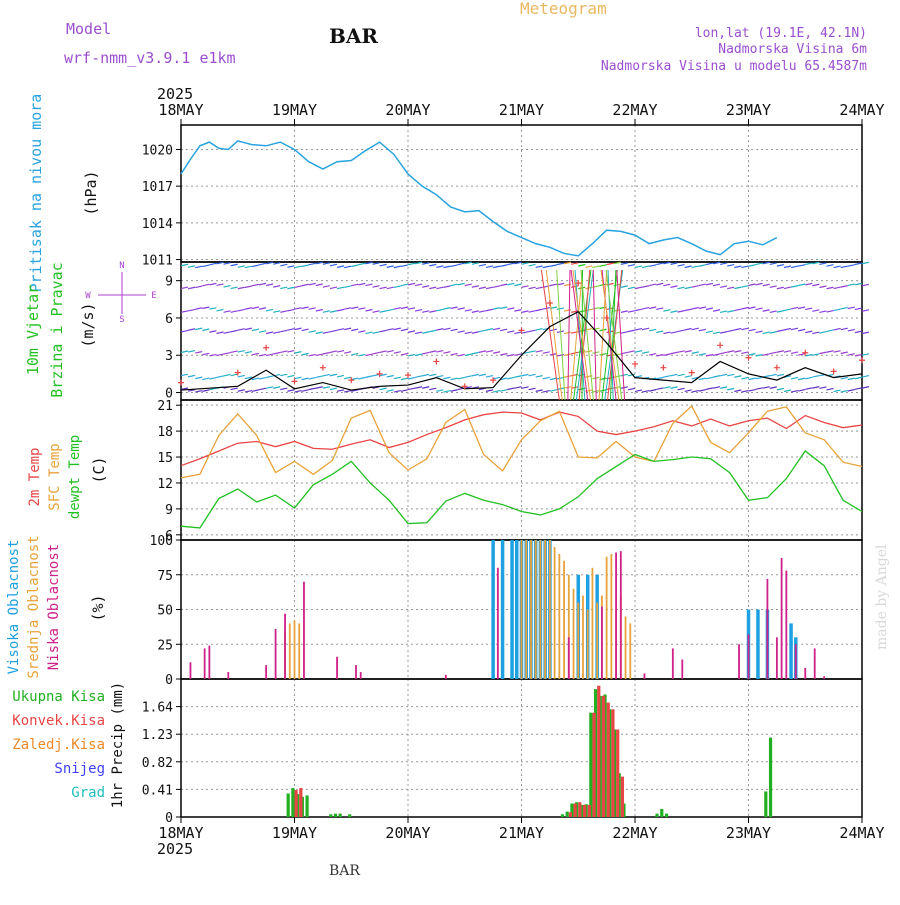 Image resolution: width=900 pixels, height=905 pixels. What do you see at coordinates (165, 611) in the screenshot?
I see `y-tick-label: 50` at bounding box center [165, 611].